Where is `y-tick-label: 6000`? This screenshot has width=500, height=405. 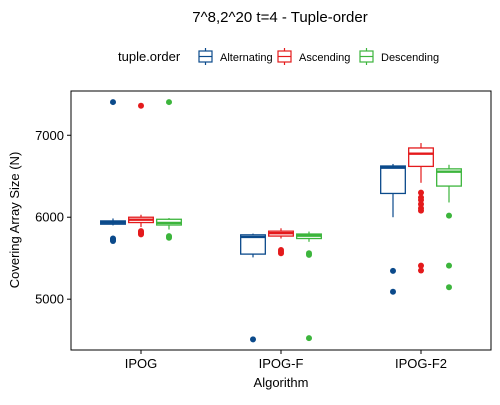 y-tick-label: 6000 is located at coordinates (49, 217).